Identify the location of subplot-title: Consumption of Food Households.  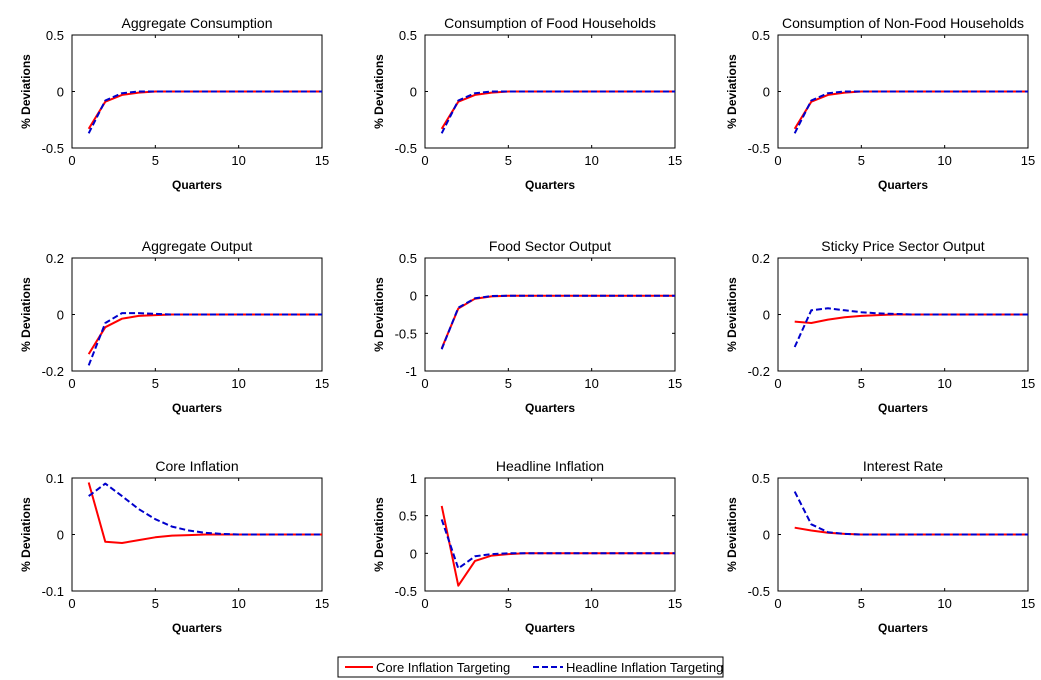
(550, 23).